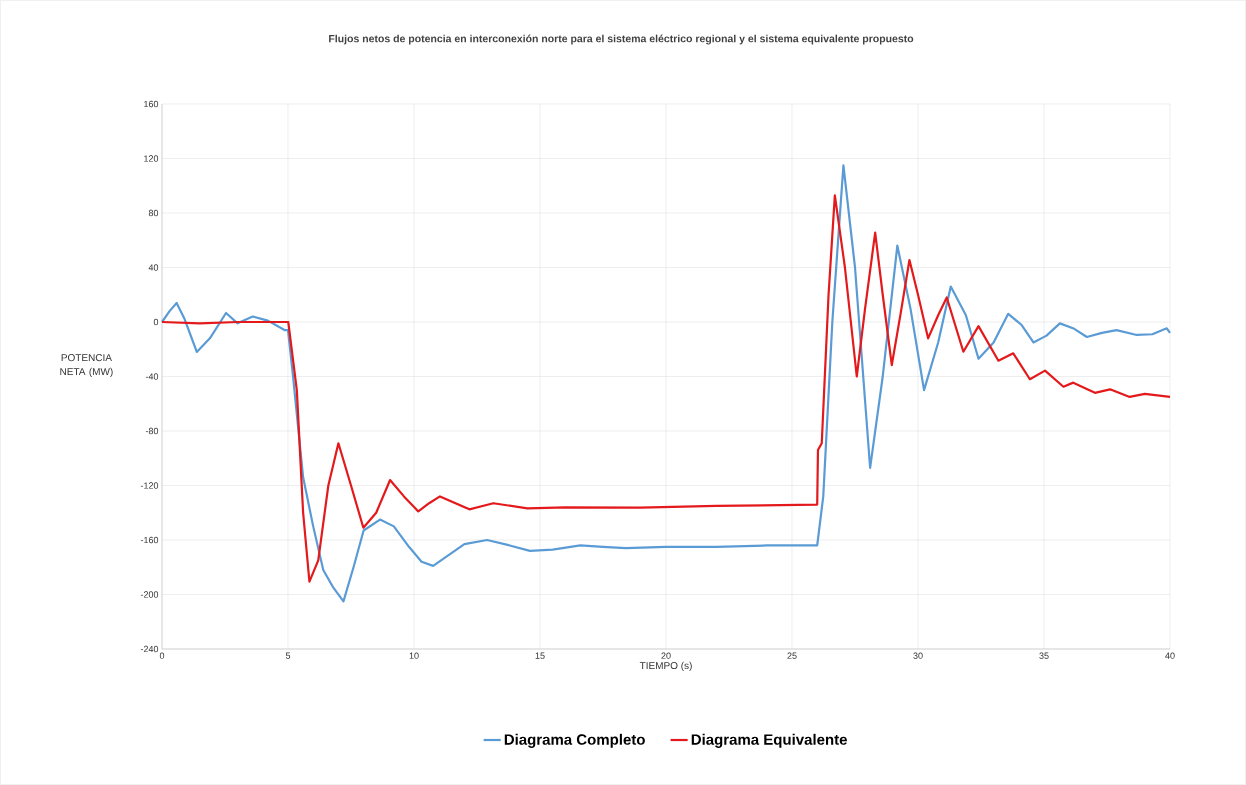 The height and width of the screenshot is (785, 1246). What do you see at coordinates (1170, 655) in the screenshot?
I see `x-tick-label: 40` at bounding box center [1170, 655].